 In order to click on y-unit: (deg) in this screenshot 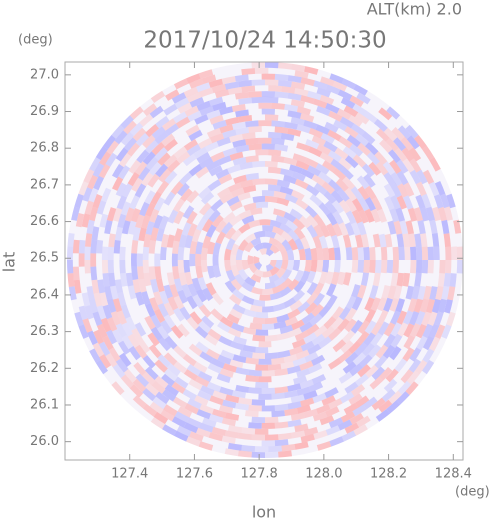, I will do `click(35, 40)`.